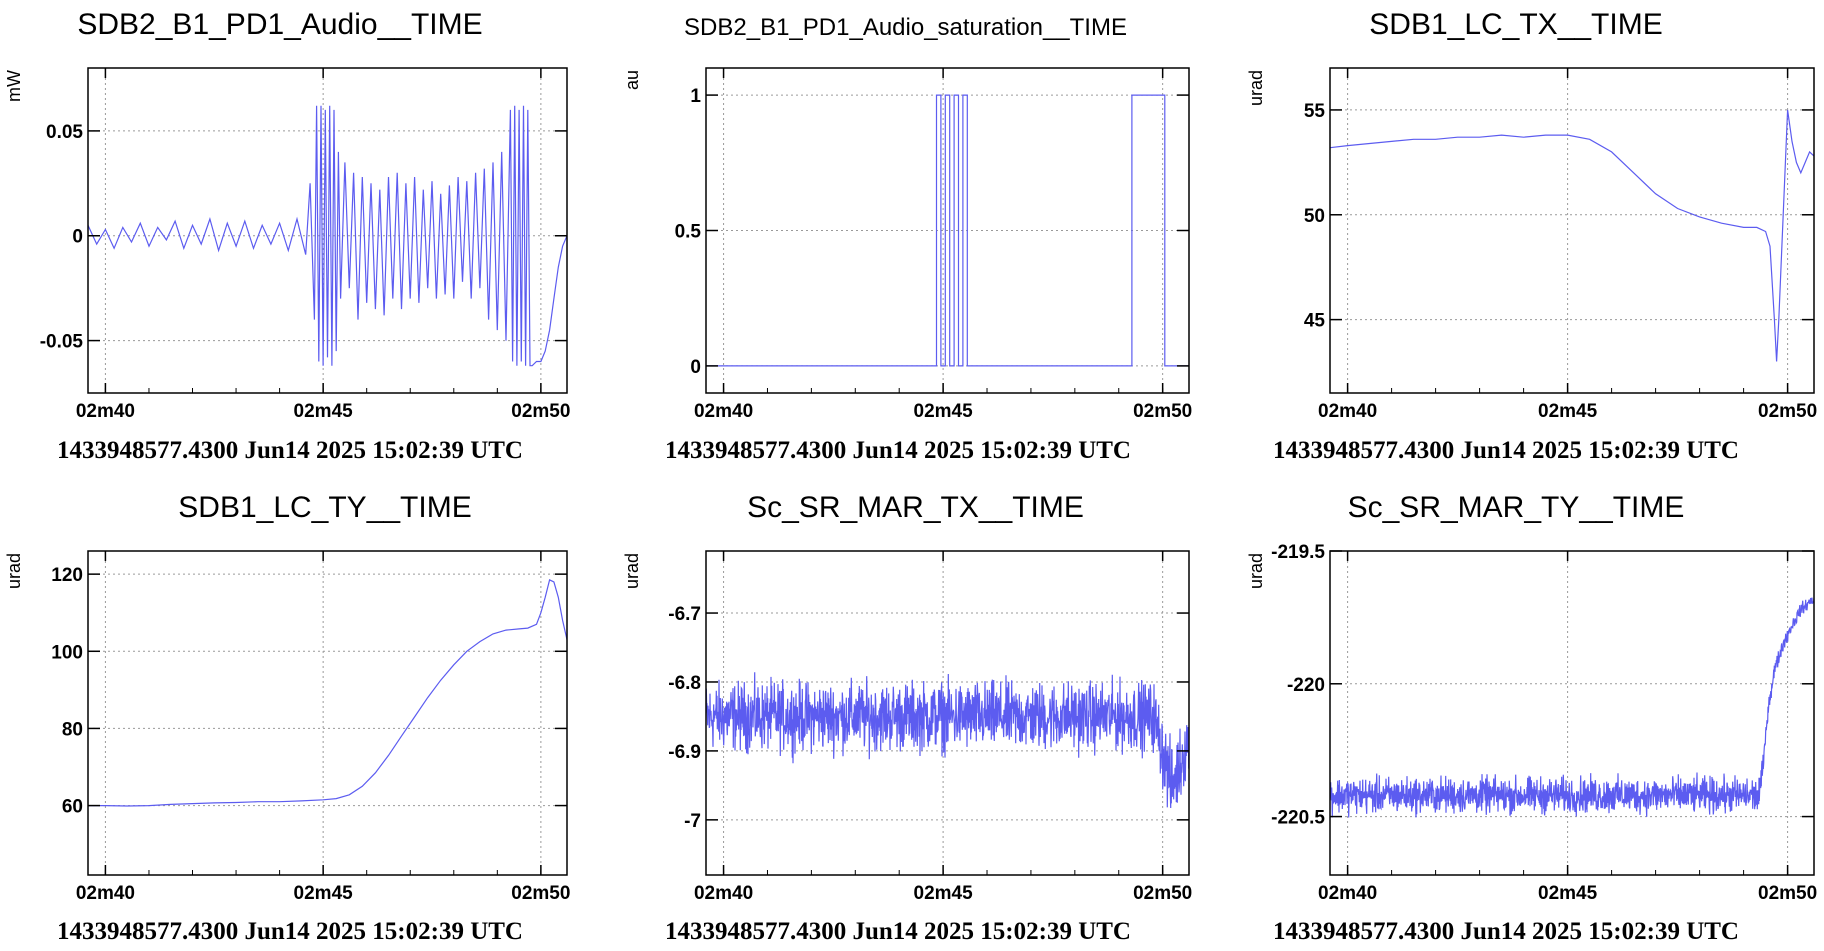  I want to click on plot-area: 02m40 02m45 02m50 120 100 80 60 urad, so click(287, 727).